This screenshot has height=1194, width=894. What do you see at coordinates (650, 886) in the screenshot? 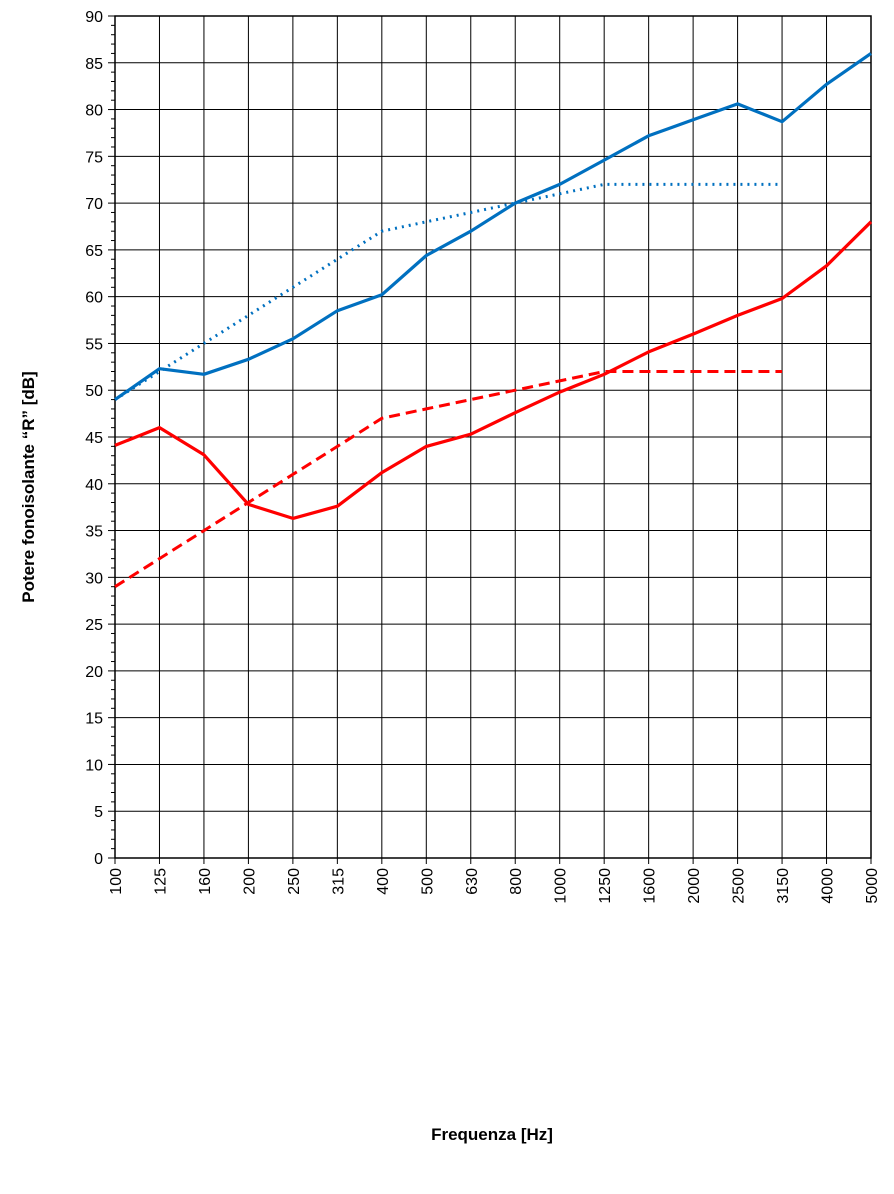
I see `x-tick-label: 1600` at bounding box center [650, 886].